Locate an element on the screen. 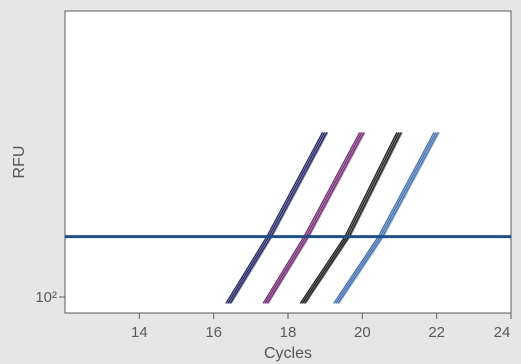 This screenshot has width=521, height=364. x-axis-label: Cycles is located at coordinates (288, 353).